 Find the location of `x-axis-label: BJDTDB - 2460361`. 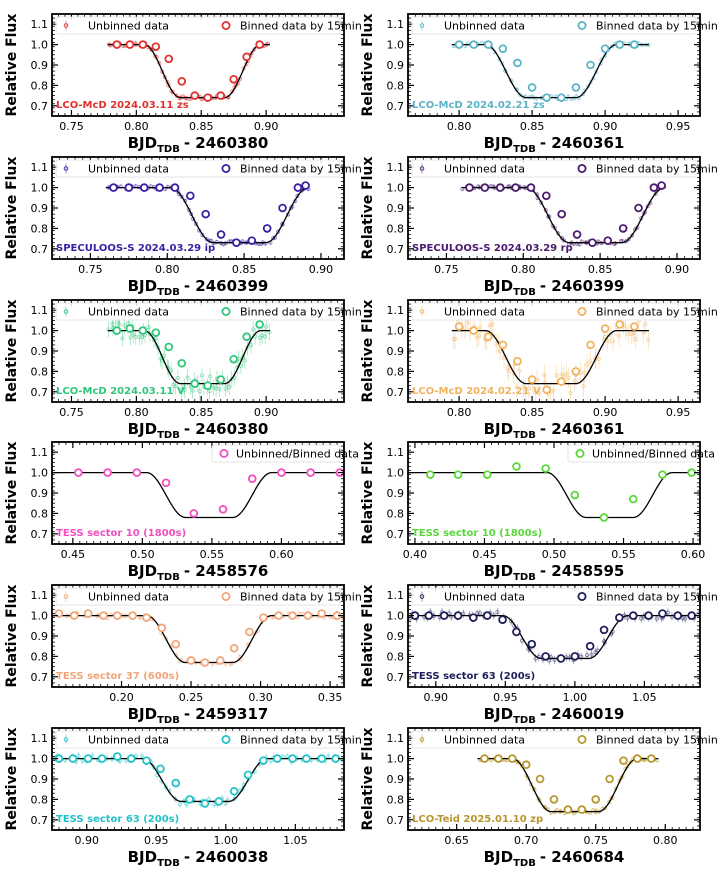

x-axis-label: BJDTDB - 2460361 is located at coordinates (554, 430).